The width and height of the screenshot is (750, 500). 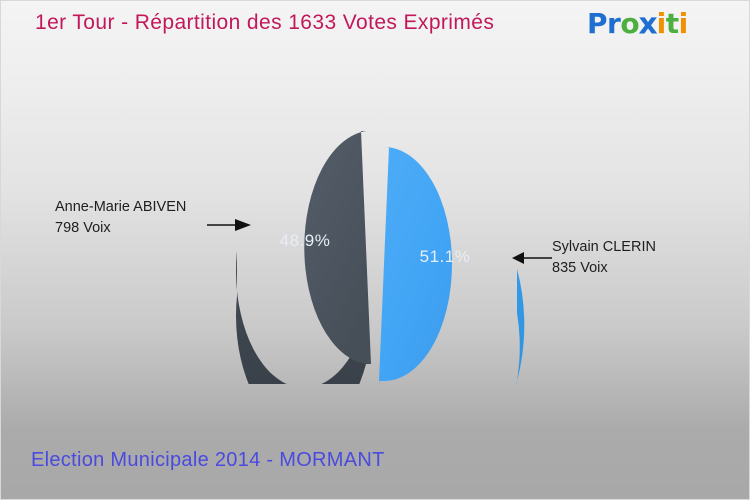 What do you see at coordinates (415, 264) in the screenshot?
I see `pie-slice-right` at bounding box center [415, 264].